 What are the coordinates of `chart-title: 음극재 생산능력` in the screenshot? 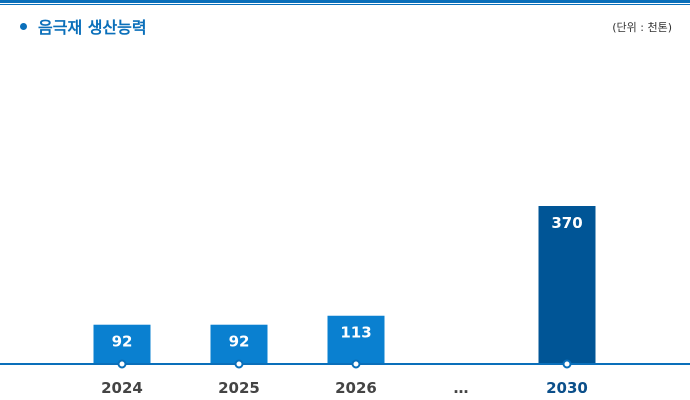 It's located at (92, 27).